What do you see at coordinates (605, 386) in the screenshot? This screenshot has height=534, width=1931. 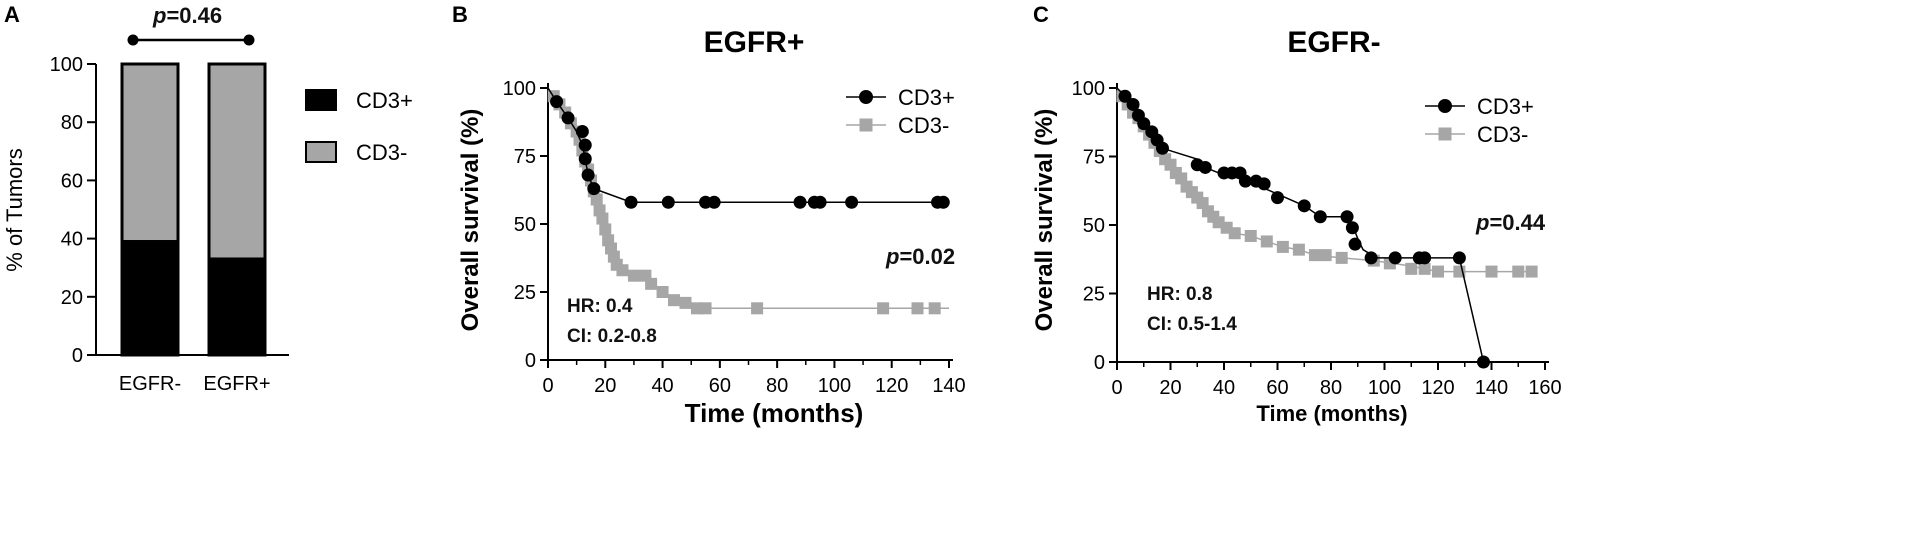 I see `panel-b-x-tick-label: 20` at bounding box center [605, 386].